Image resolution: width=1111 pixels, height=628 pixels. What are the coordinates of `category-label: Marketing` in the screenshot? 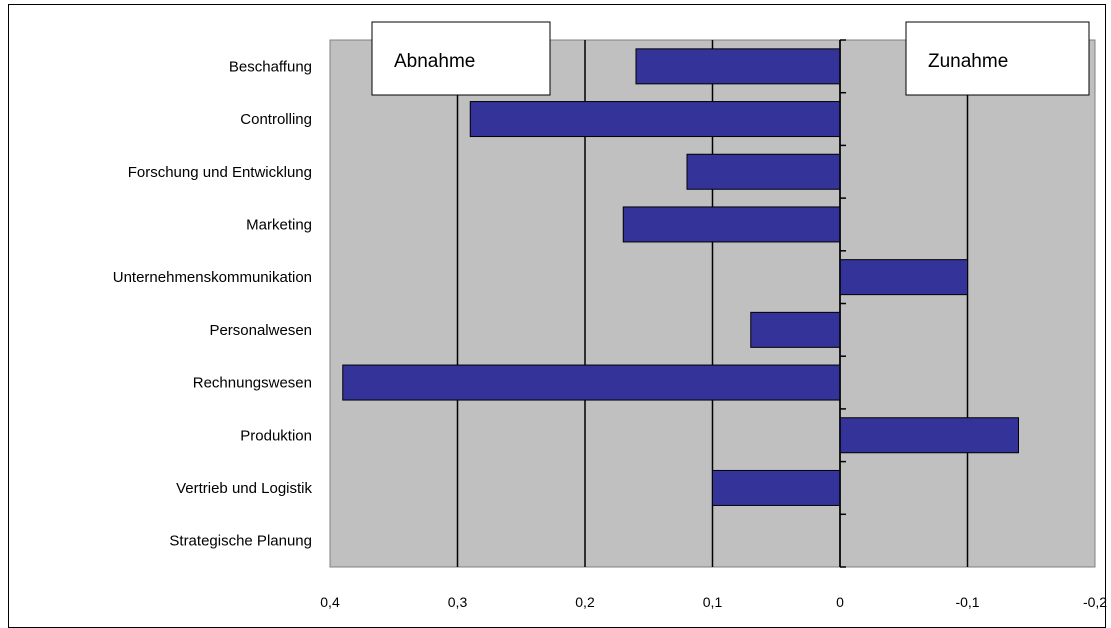 It's located at (279, 224).